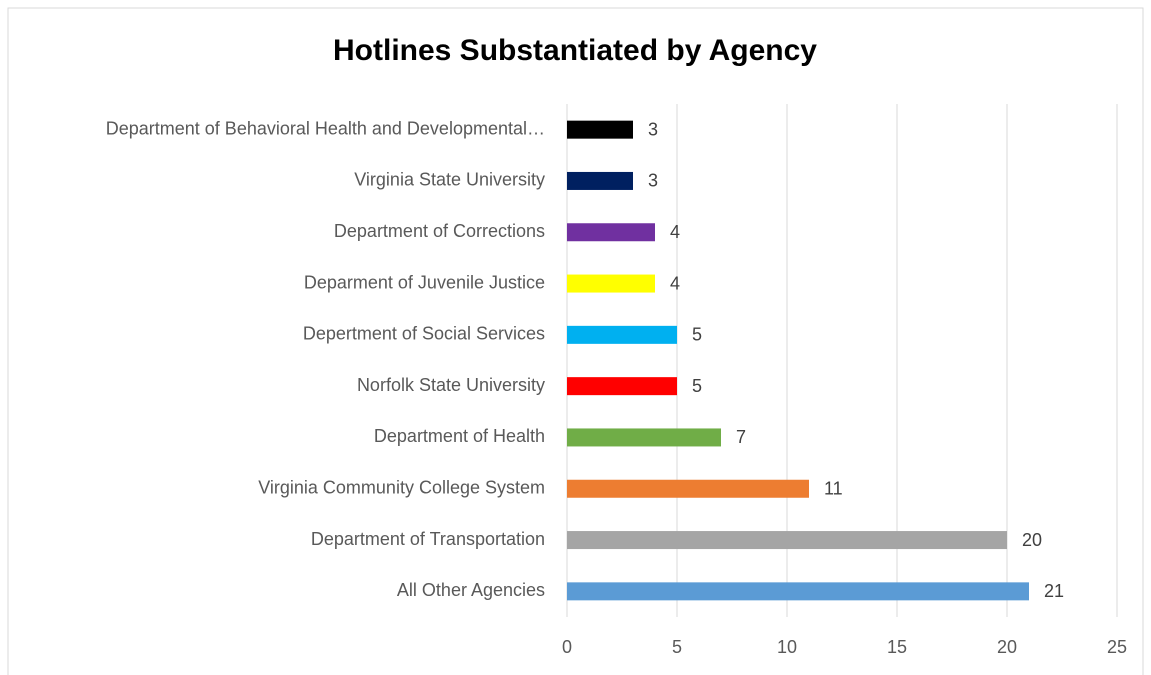 The height and width of the screenshot is (675, 1151). I want to click on data-label: 11, so click(833, 489).